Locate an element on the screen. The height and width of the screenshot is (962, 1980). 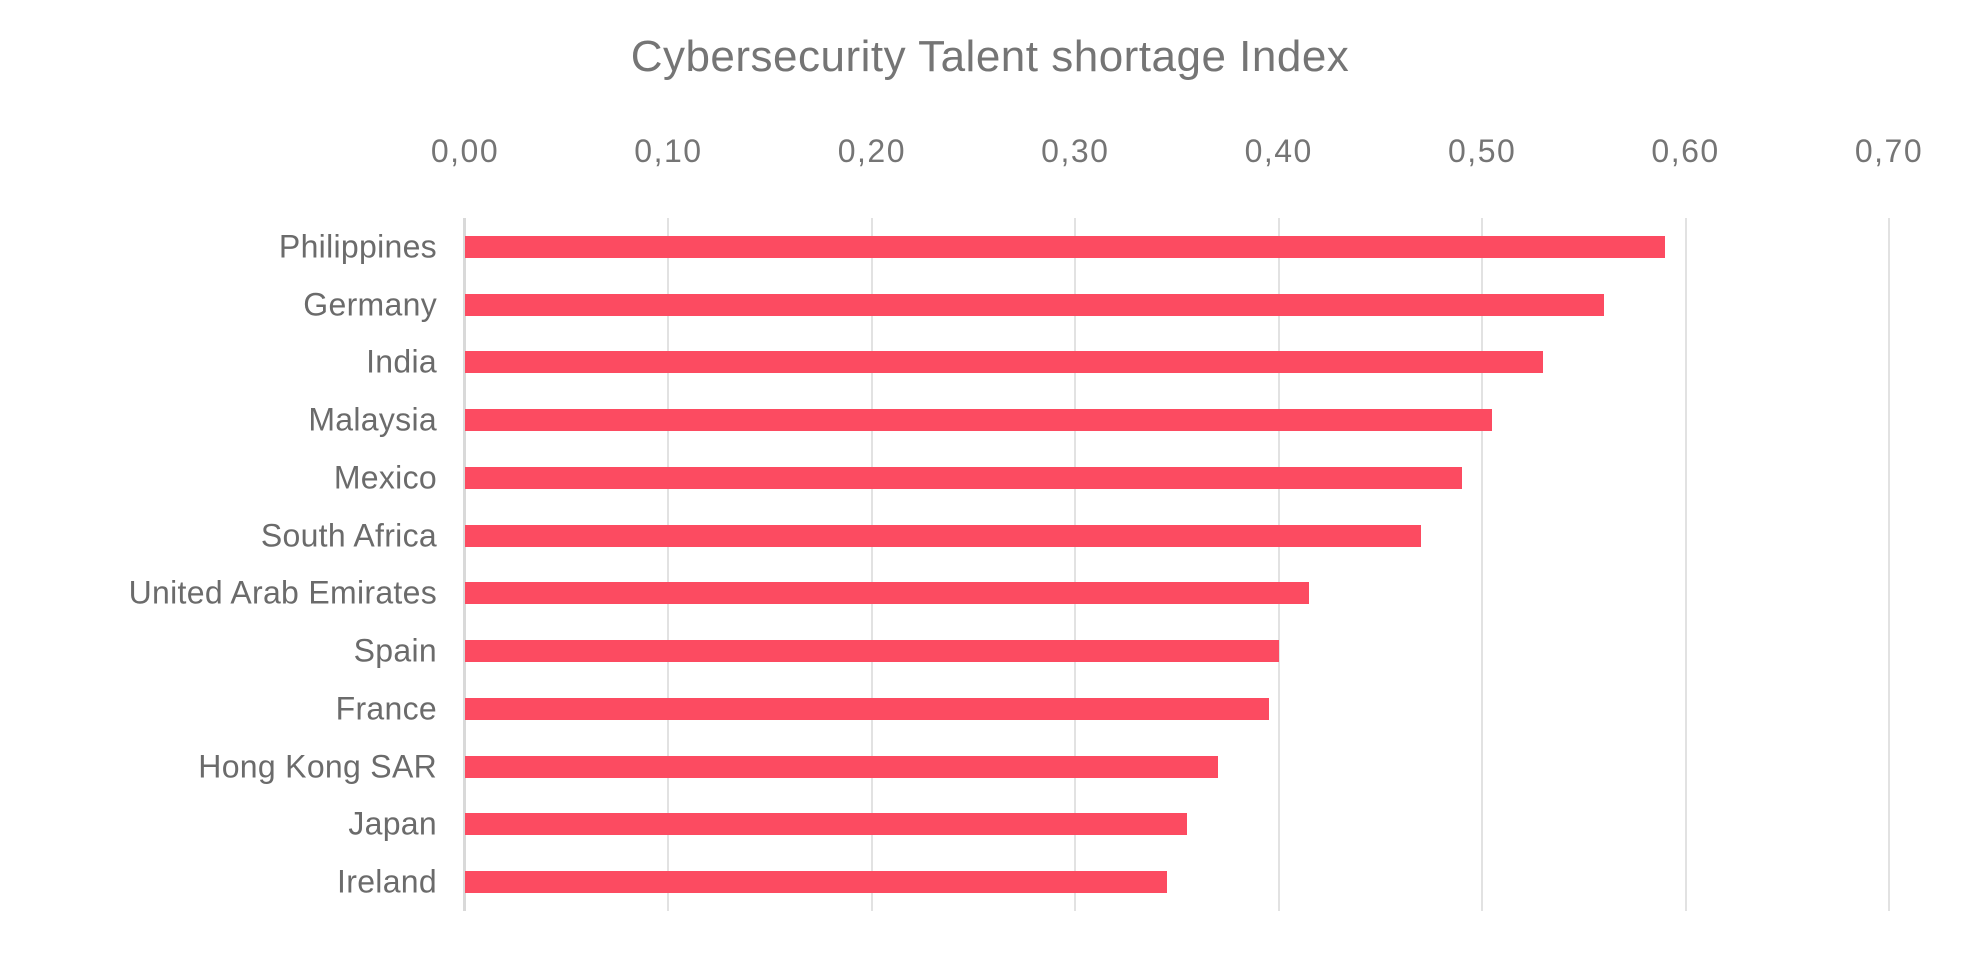
category-label: Ireland is located at coordinates (387, 881).